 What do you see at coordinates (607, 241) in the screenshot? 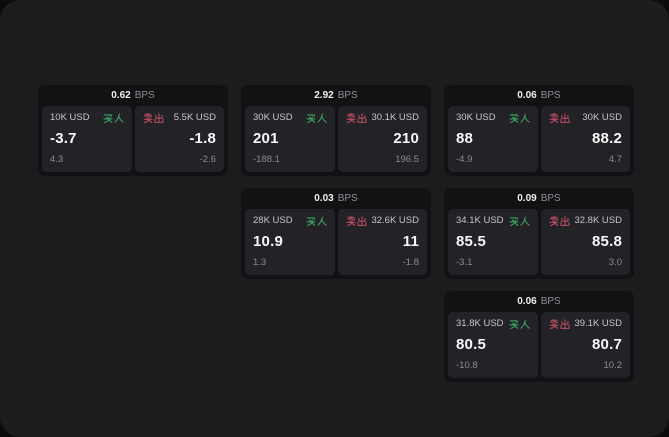
I see `sell-price: 85.8` at bounding box center [607, 241].